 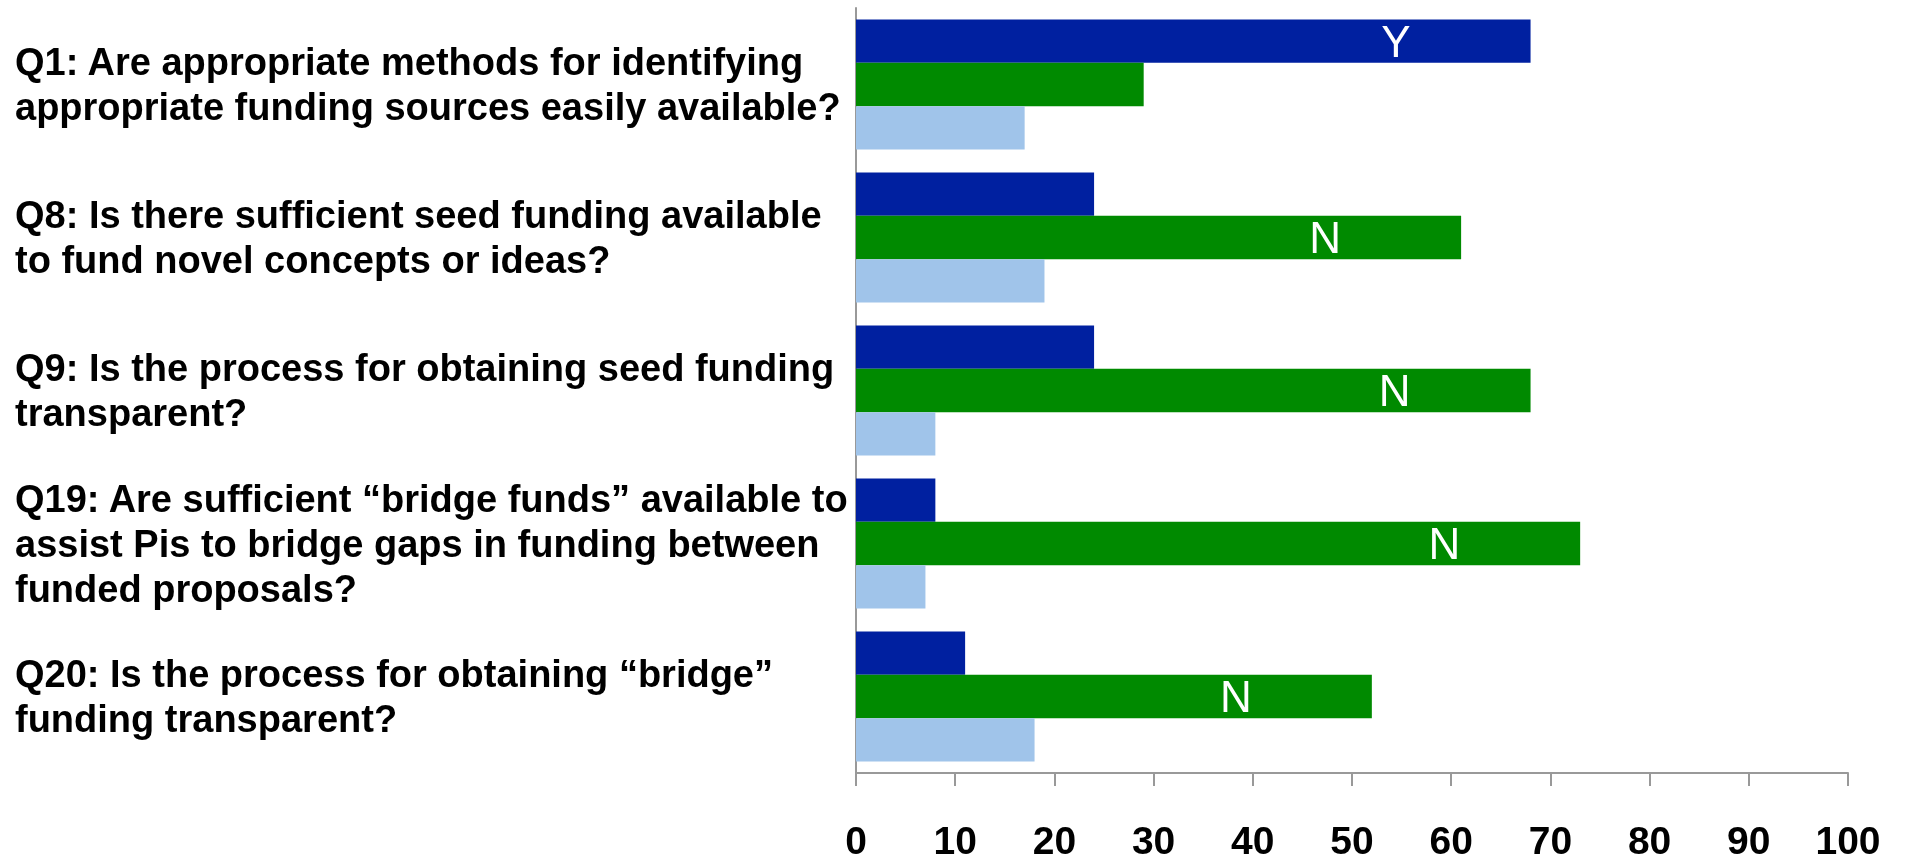 I want to click on x-tick-label: 30, so click(x=1153, y=840).